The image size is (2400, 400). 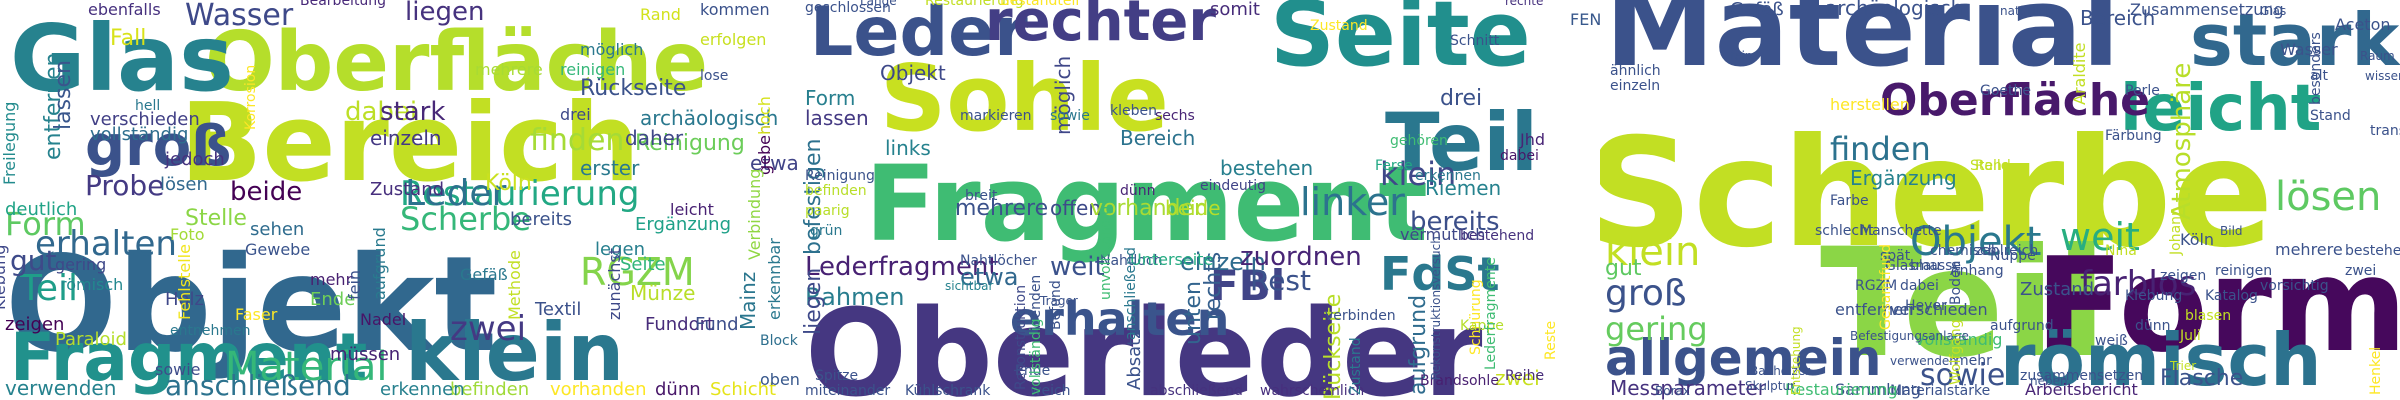 I want to click on cloud-3-word-54: Färbung, so click(x=2133, y=136).